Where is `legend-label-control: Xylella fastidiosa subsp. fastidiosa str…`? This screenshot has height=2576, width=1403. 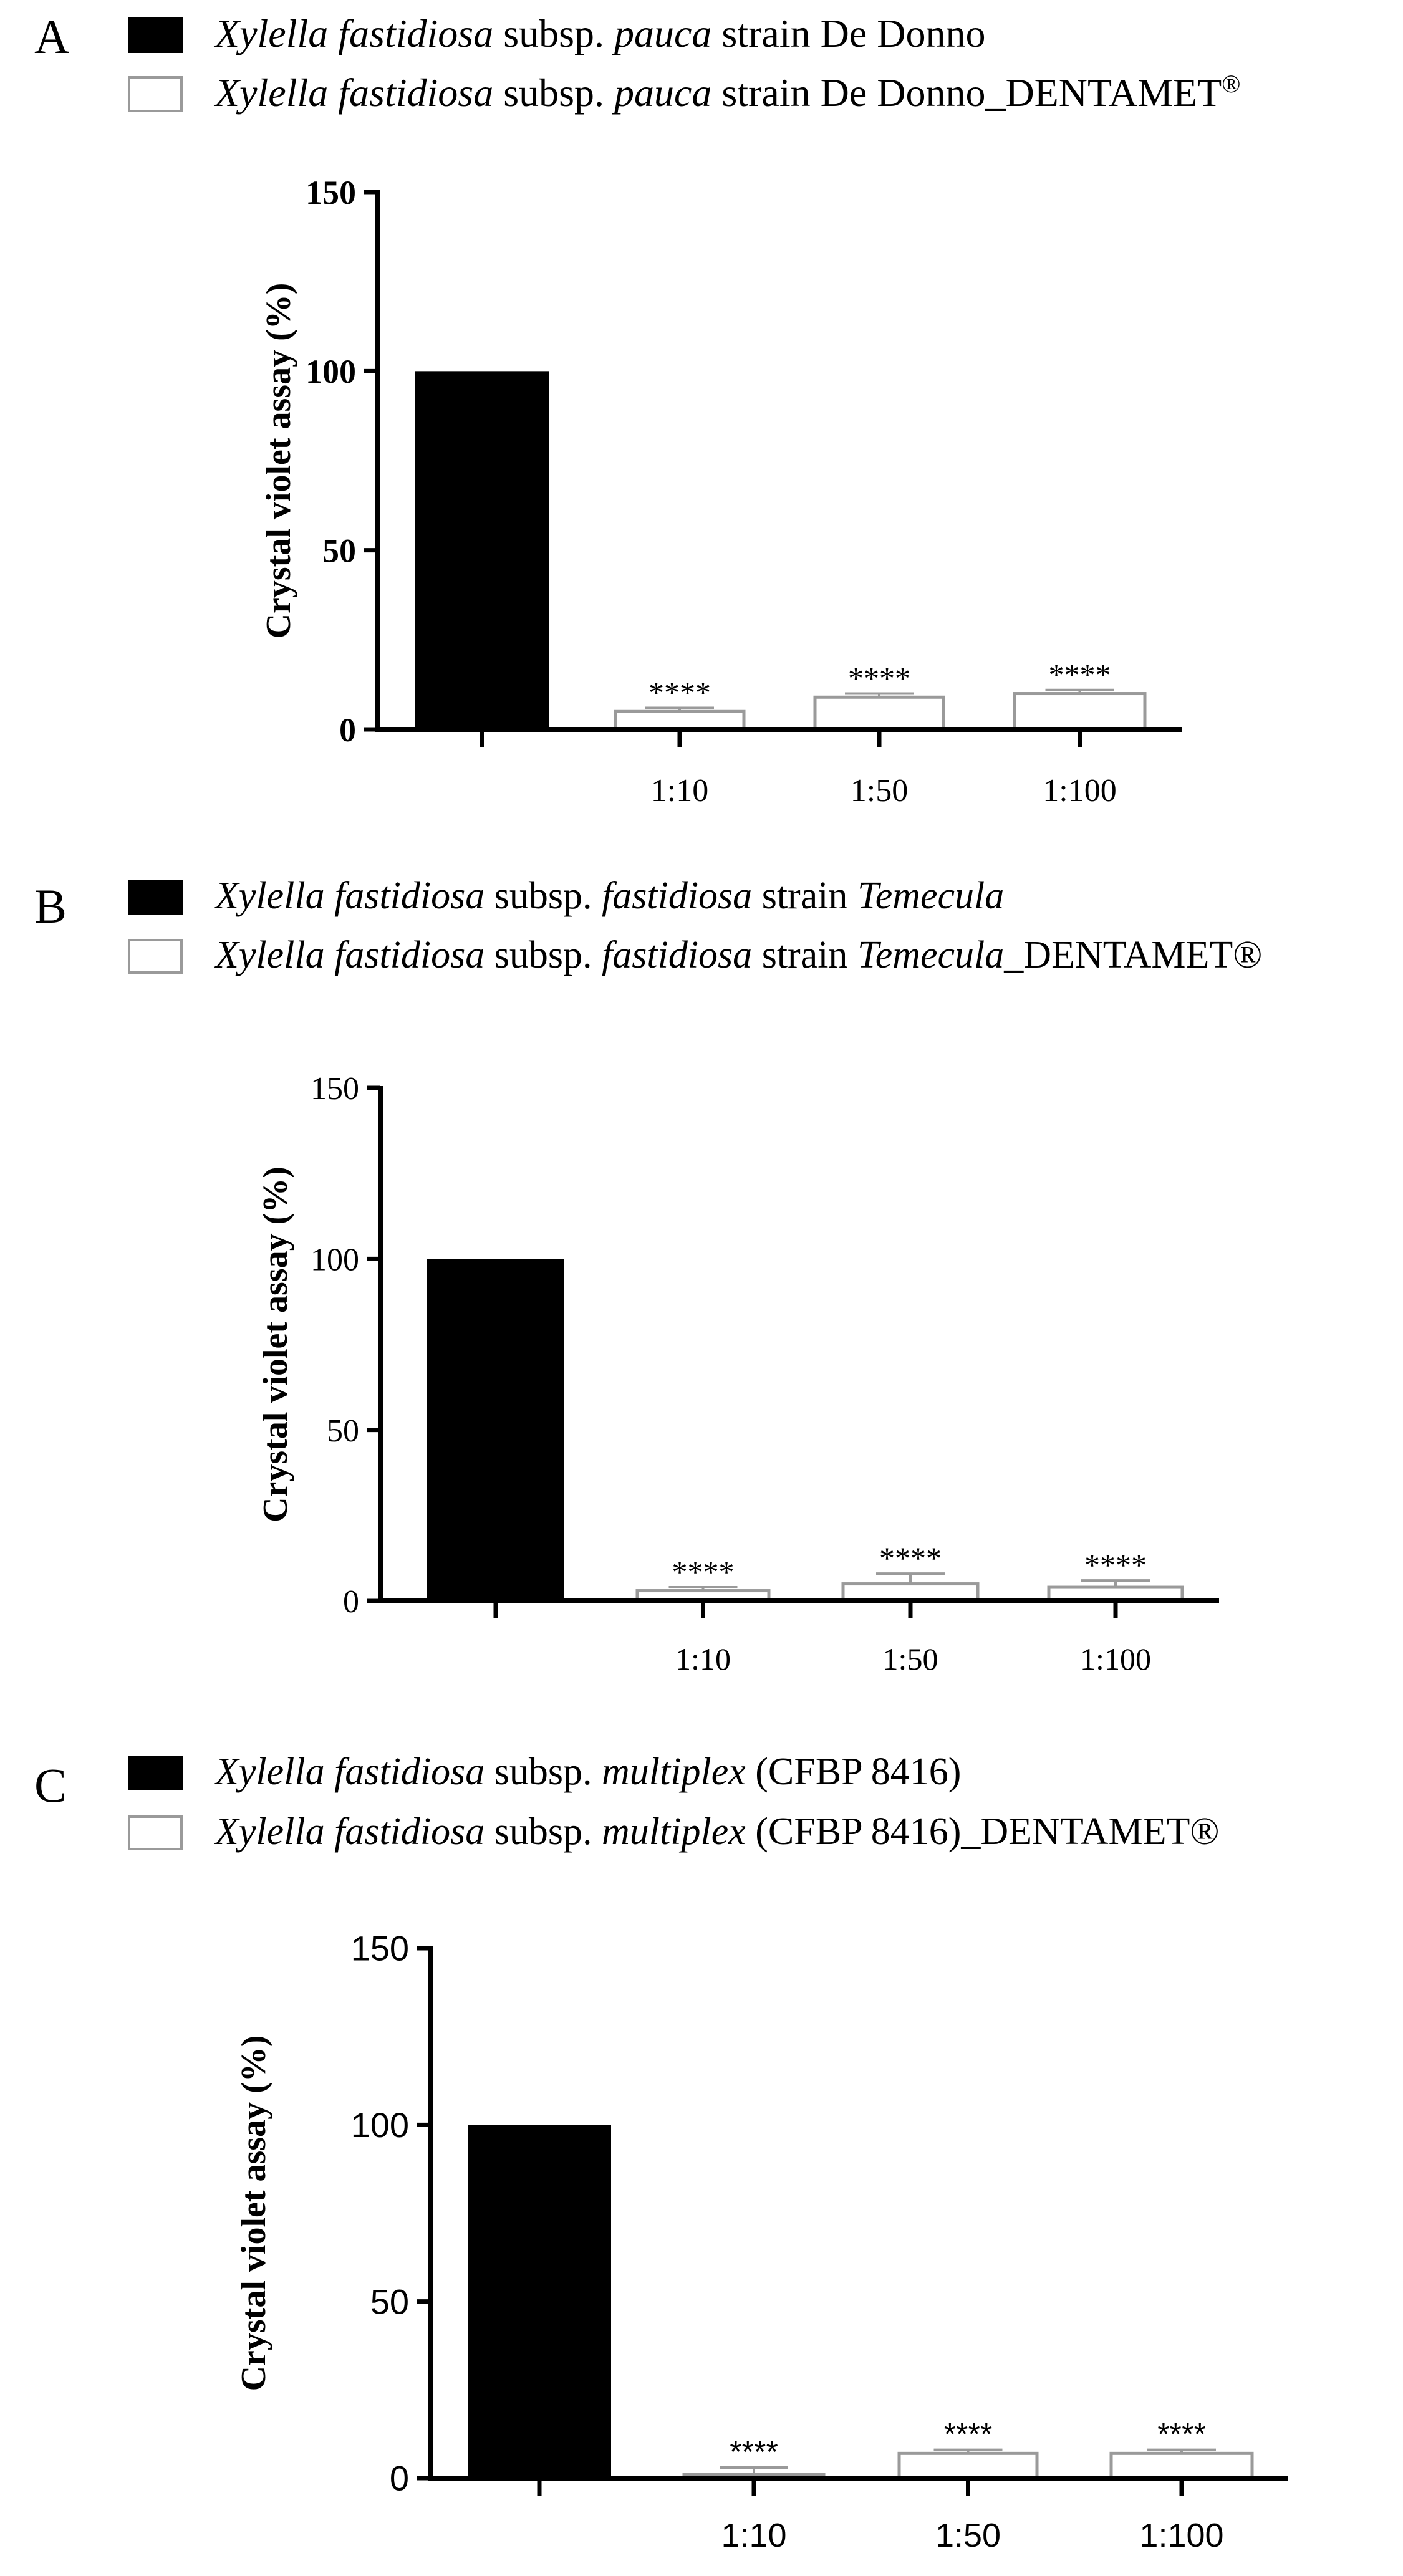
legend-label-control: Xylella fastidiosa subsp. fastidiosa str… is located at coordinates (608, 896).